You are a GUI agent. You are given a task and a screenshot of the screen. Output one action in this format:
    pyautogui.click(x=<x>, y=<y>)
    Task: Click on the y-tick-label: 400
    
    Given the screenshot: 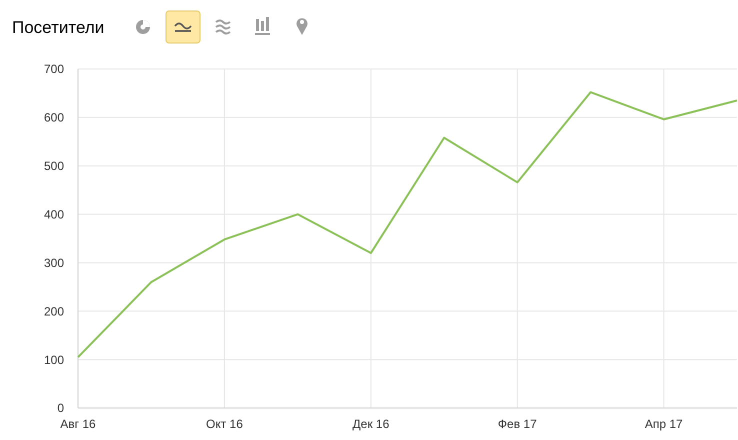 What is the action you would take?
    pyautogui.click(x=54, y=214)
    